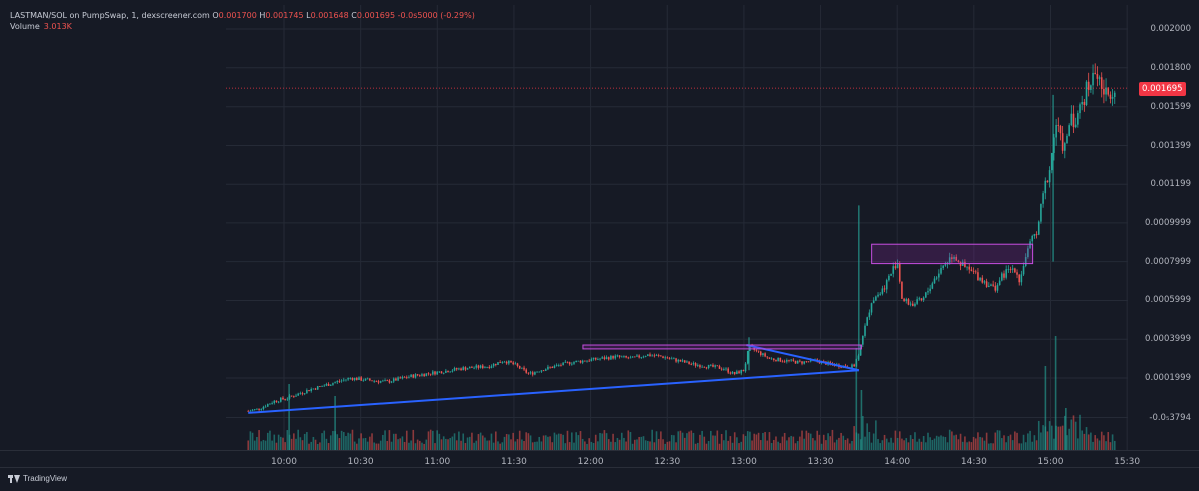 The image size is (1199, 491). I want to click on price-tick-label: 0.0005999, so click(1168, 300).